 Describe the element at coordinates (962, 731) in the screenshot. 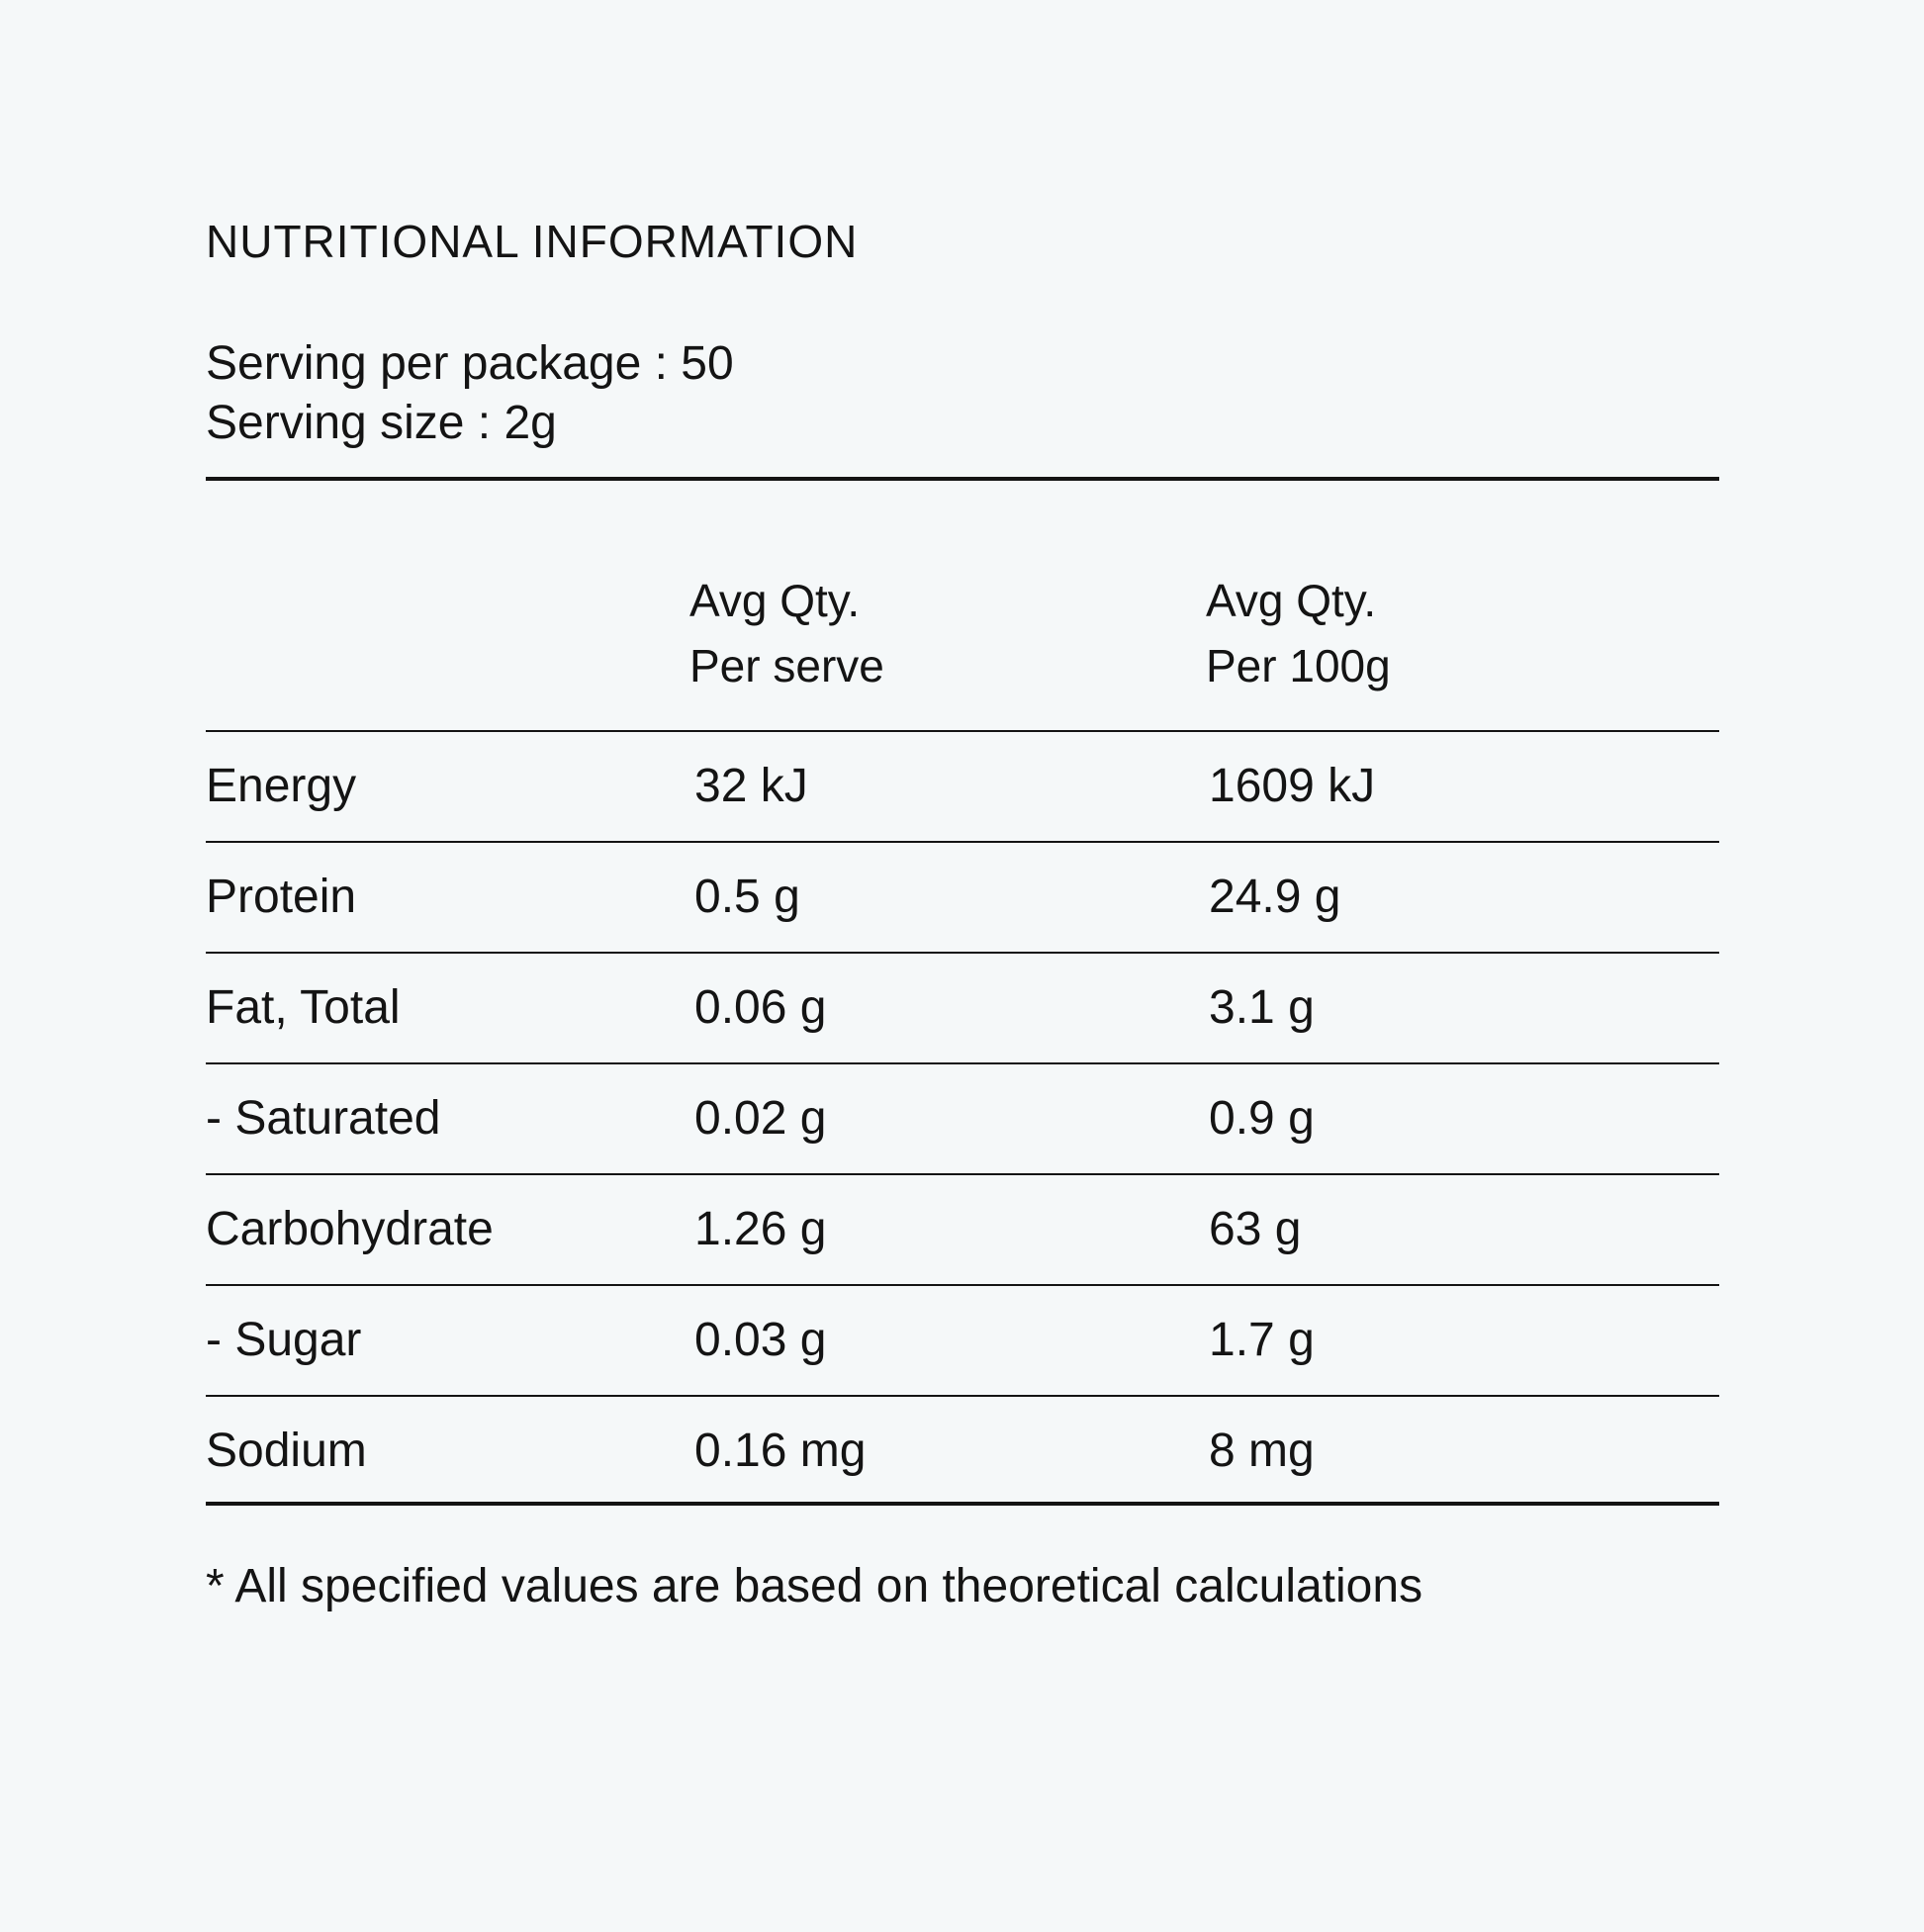

I see `header-divider` at that location.